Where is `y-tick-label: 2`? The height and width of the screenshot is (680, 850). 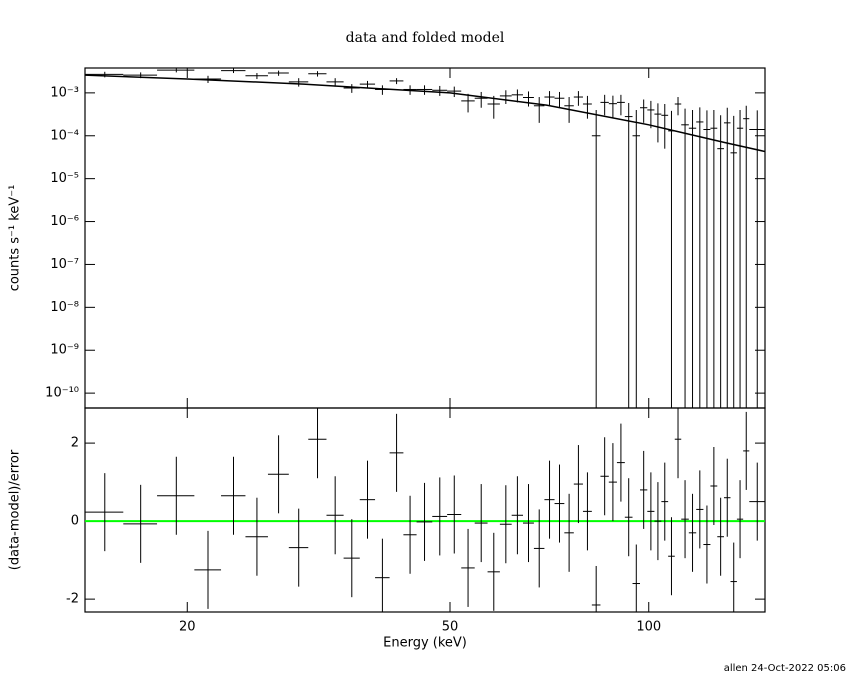
y-tick-label: 2 is located at coordinates (75, 443).